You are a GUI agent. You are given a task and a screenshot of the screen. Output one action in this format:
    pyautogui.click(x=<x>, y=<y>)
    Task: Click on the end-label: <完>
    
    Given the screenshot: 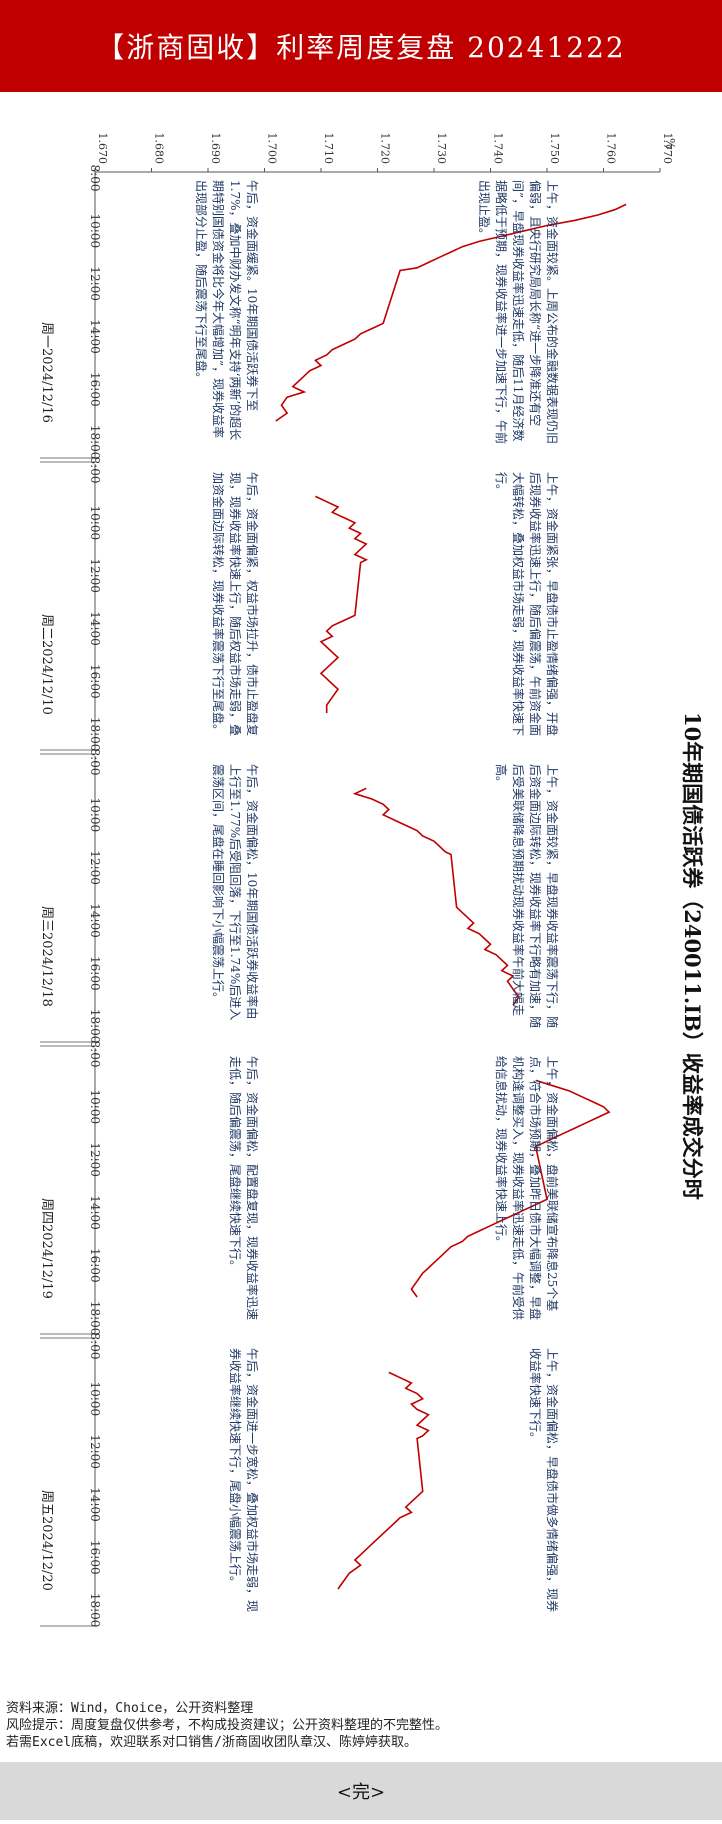 What is the action you would take?
    pyautogui.click(x=361, y=1792)
    